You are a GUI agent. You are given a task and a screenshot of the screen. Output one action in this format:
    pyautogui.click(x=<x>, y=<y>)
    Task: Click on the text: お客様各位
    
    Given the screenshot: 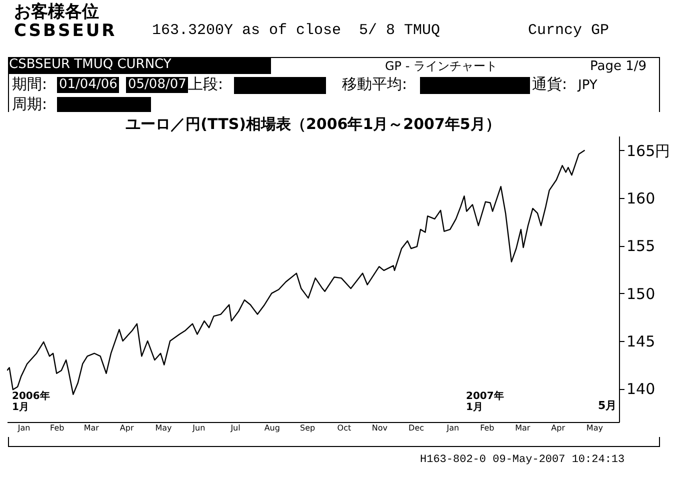 What is the action you would take?
    pyautogui.click(x=56, y=12)
    